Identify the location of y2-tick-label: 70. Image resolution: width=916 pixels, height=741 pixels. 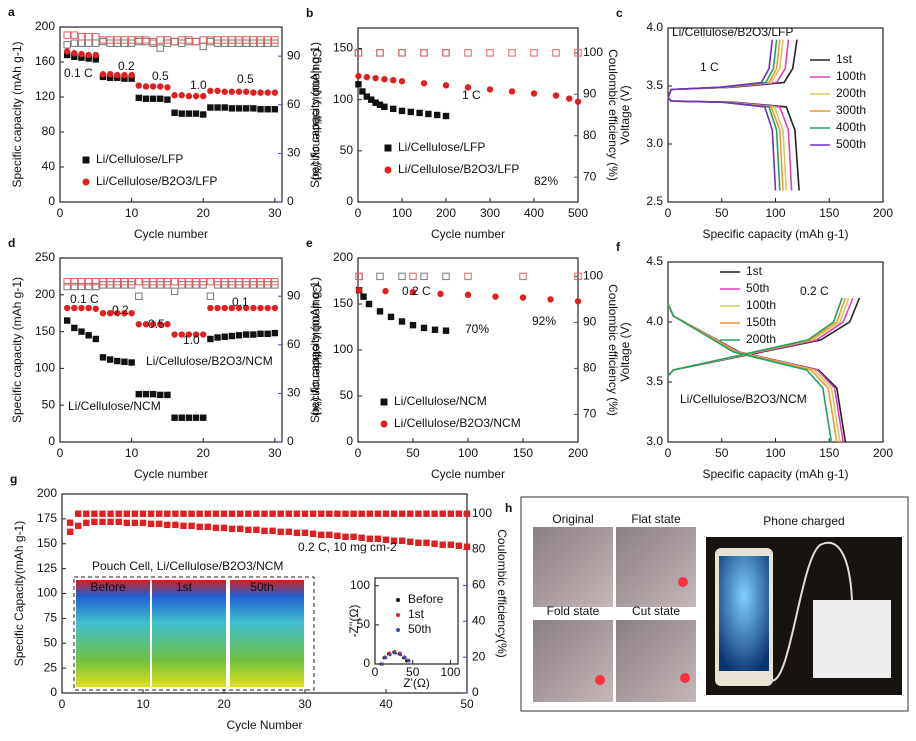
(590, 414).